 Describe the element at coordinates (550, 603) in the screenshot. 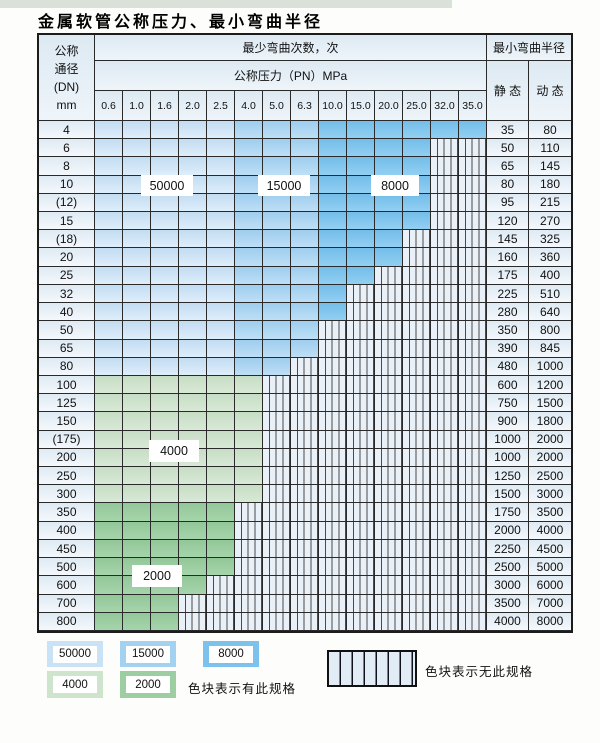

I see `dynamic-value: 7000` at that location.